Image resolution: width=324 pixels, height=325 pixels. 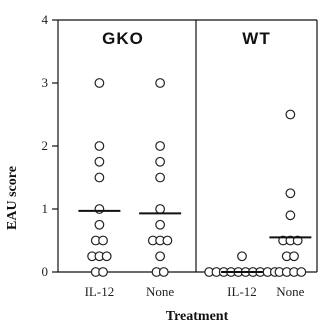 I want to click on group-gko-il-12: IL-12, so click(x=99, y=188).